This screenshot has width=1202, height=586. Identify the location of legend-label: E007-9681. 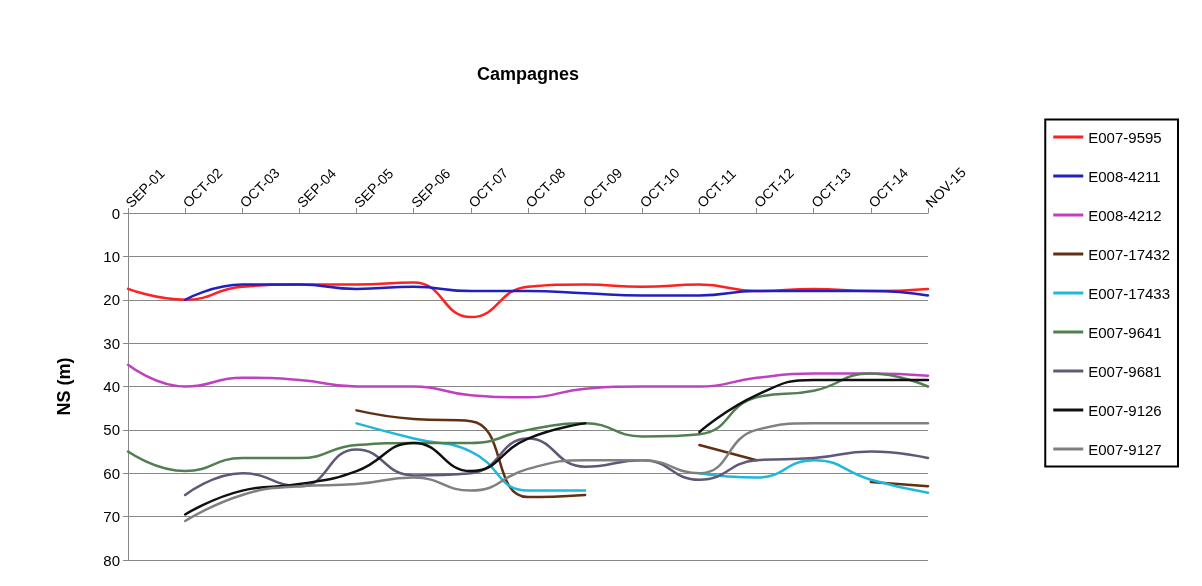
(1125, 371).